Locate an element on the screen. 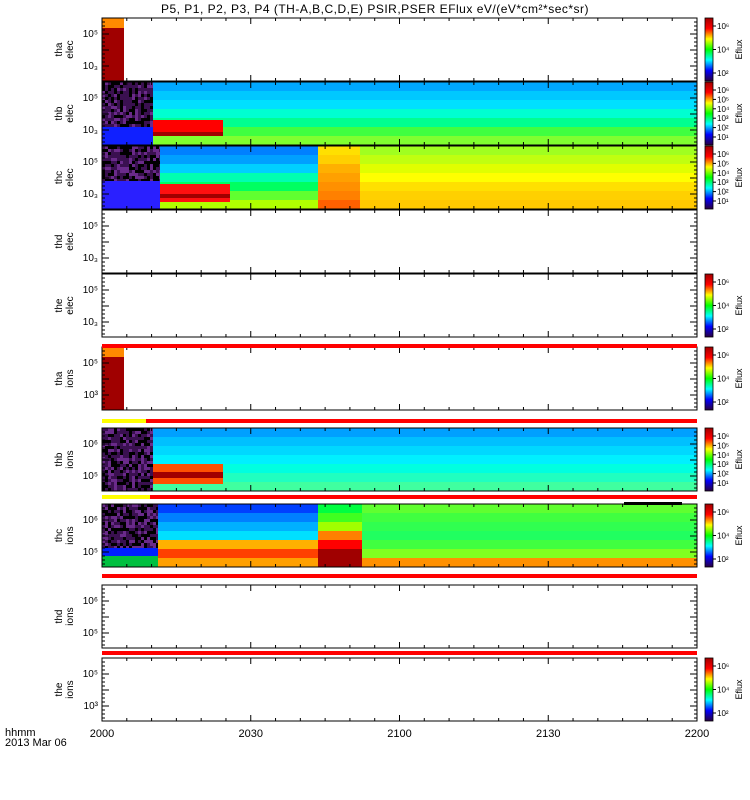  colorbar is located at coordinates (709, 49).